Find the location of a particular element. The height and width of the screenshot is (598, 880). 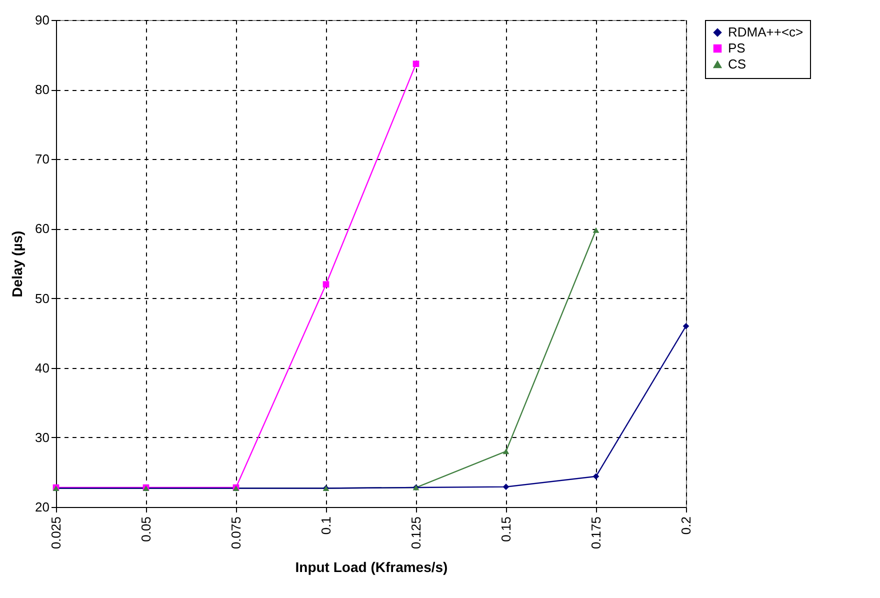

y-tick-label: 70 is located at coordinates (42, 159).